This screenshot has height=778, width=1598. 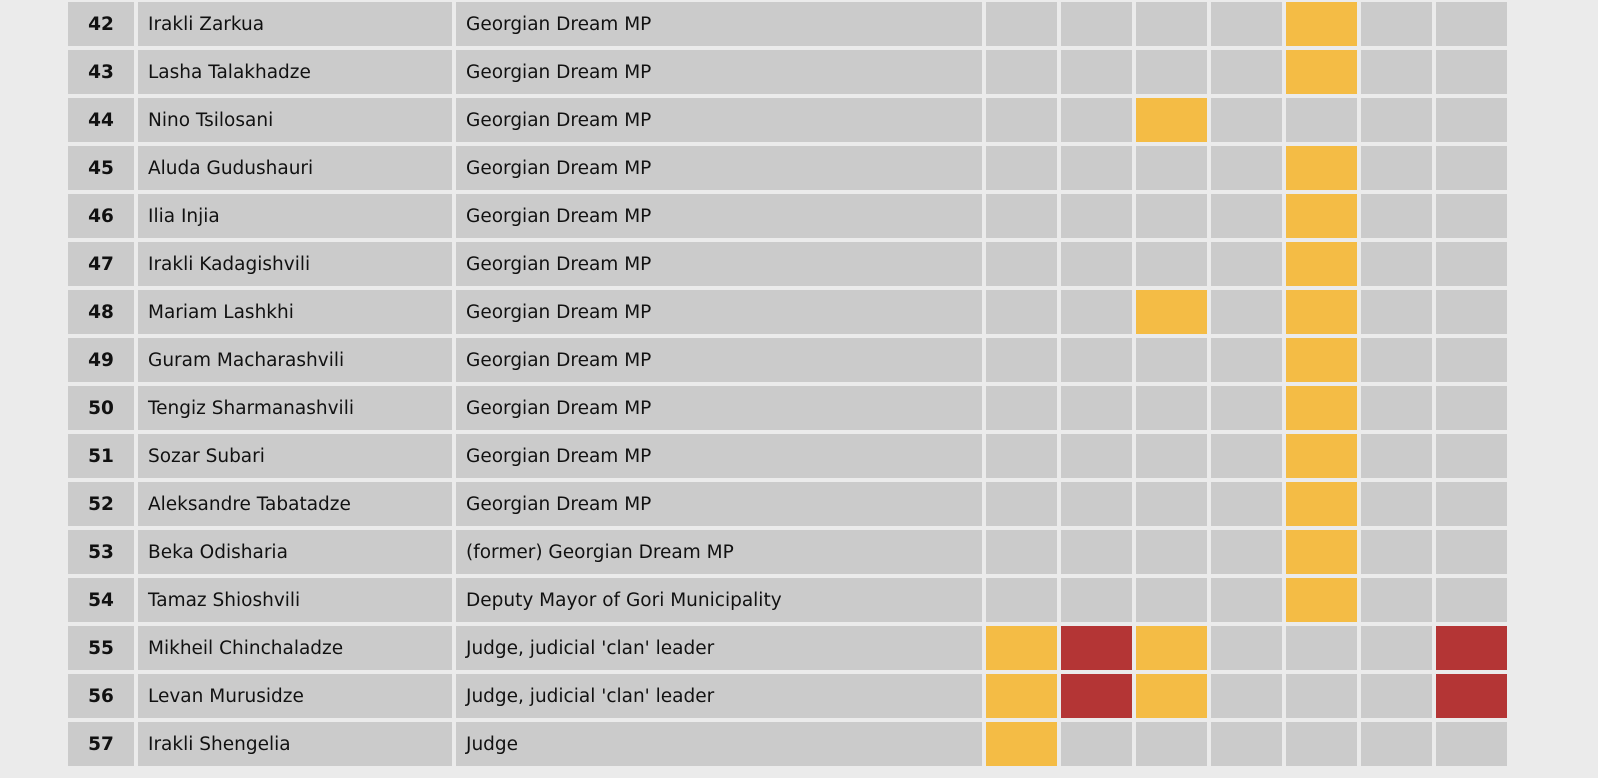 What do you see at coordinates (101, 360) in the screenshot?
I see `row-number: 49` at bounding box center [101, 360].